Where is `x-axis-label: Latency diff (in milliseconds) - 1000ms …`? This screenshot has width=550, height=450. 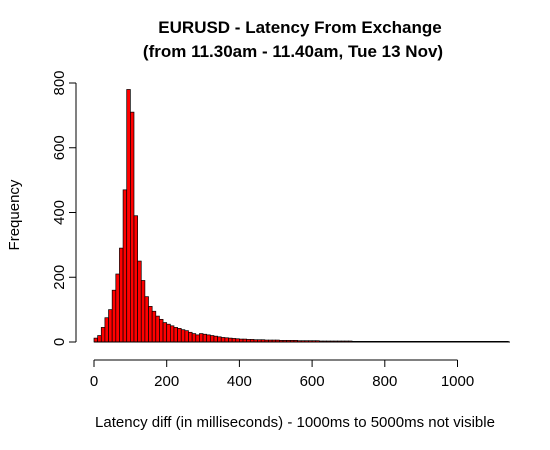 x-axis-label: Latency diff (in milliseconds) - 1000ms … is located at coordinates (295, 422).